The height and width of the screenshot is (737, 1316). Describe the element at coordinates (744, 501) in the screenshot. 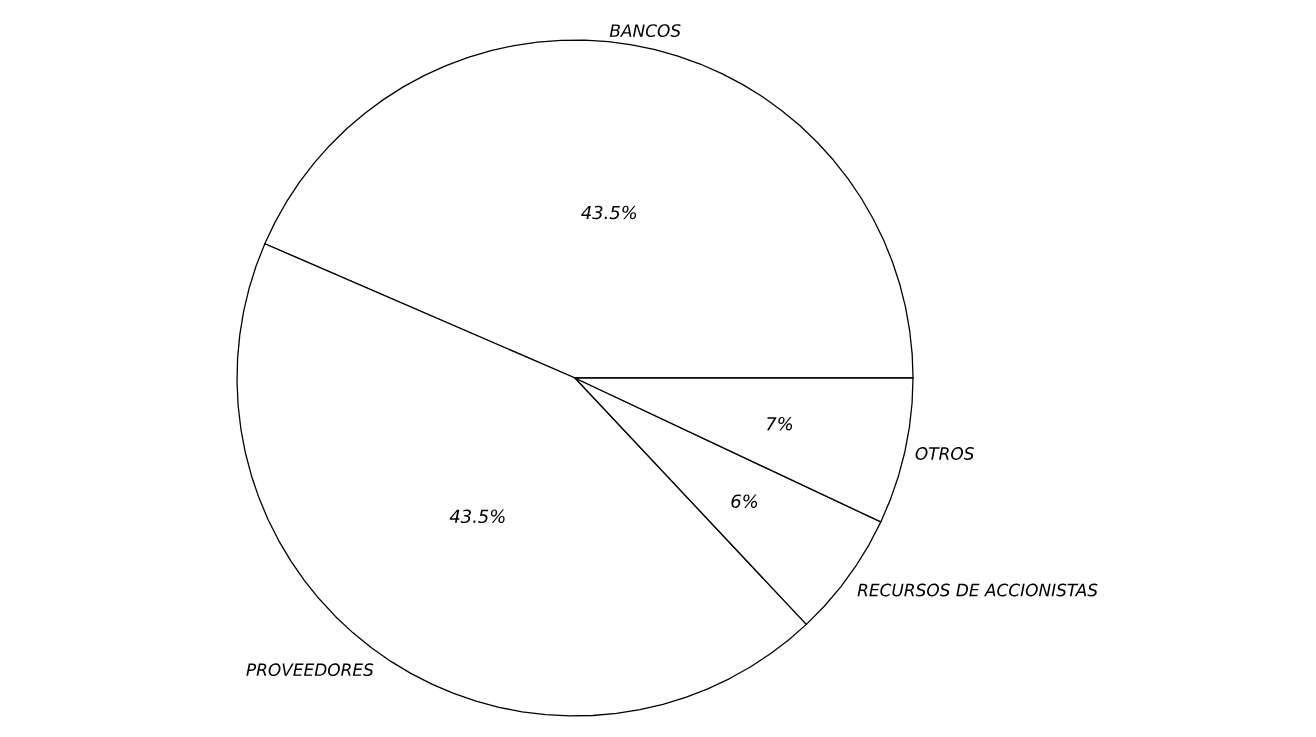

I see `data-label: 6%` at that location.